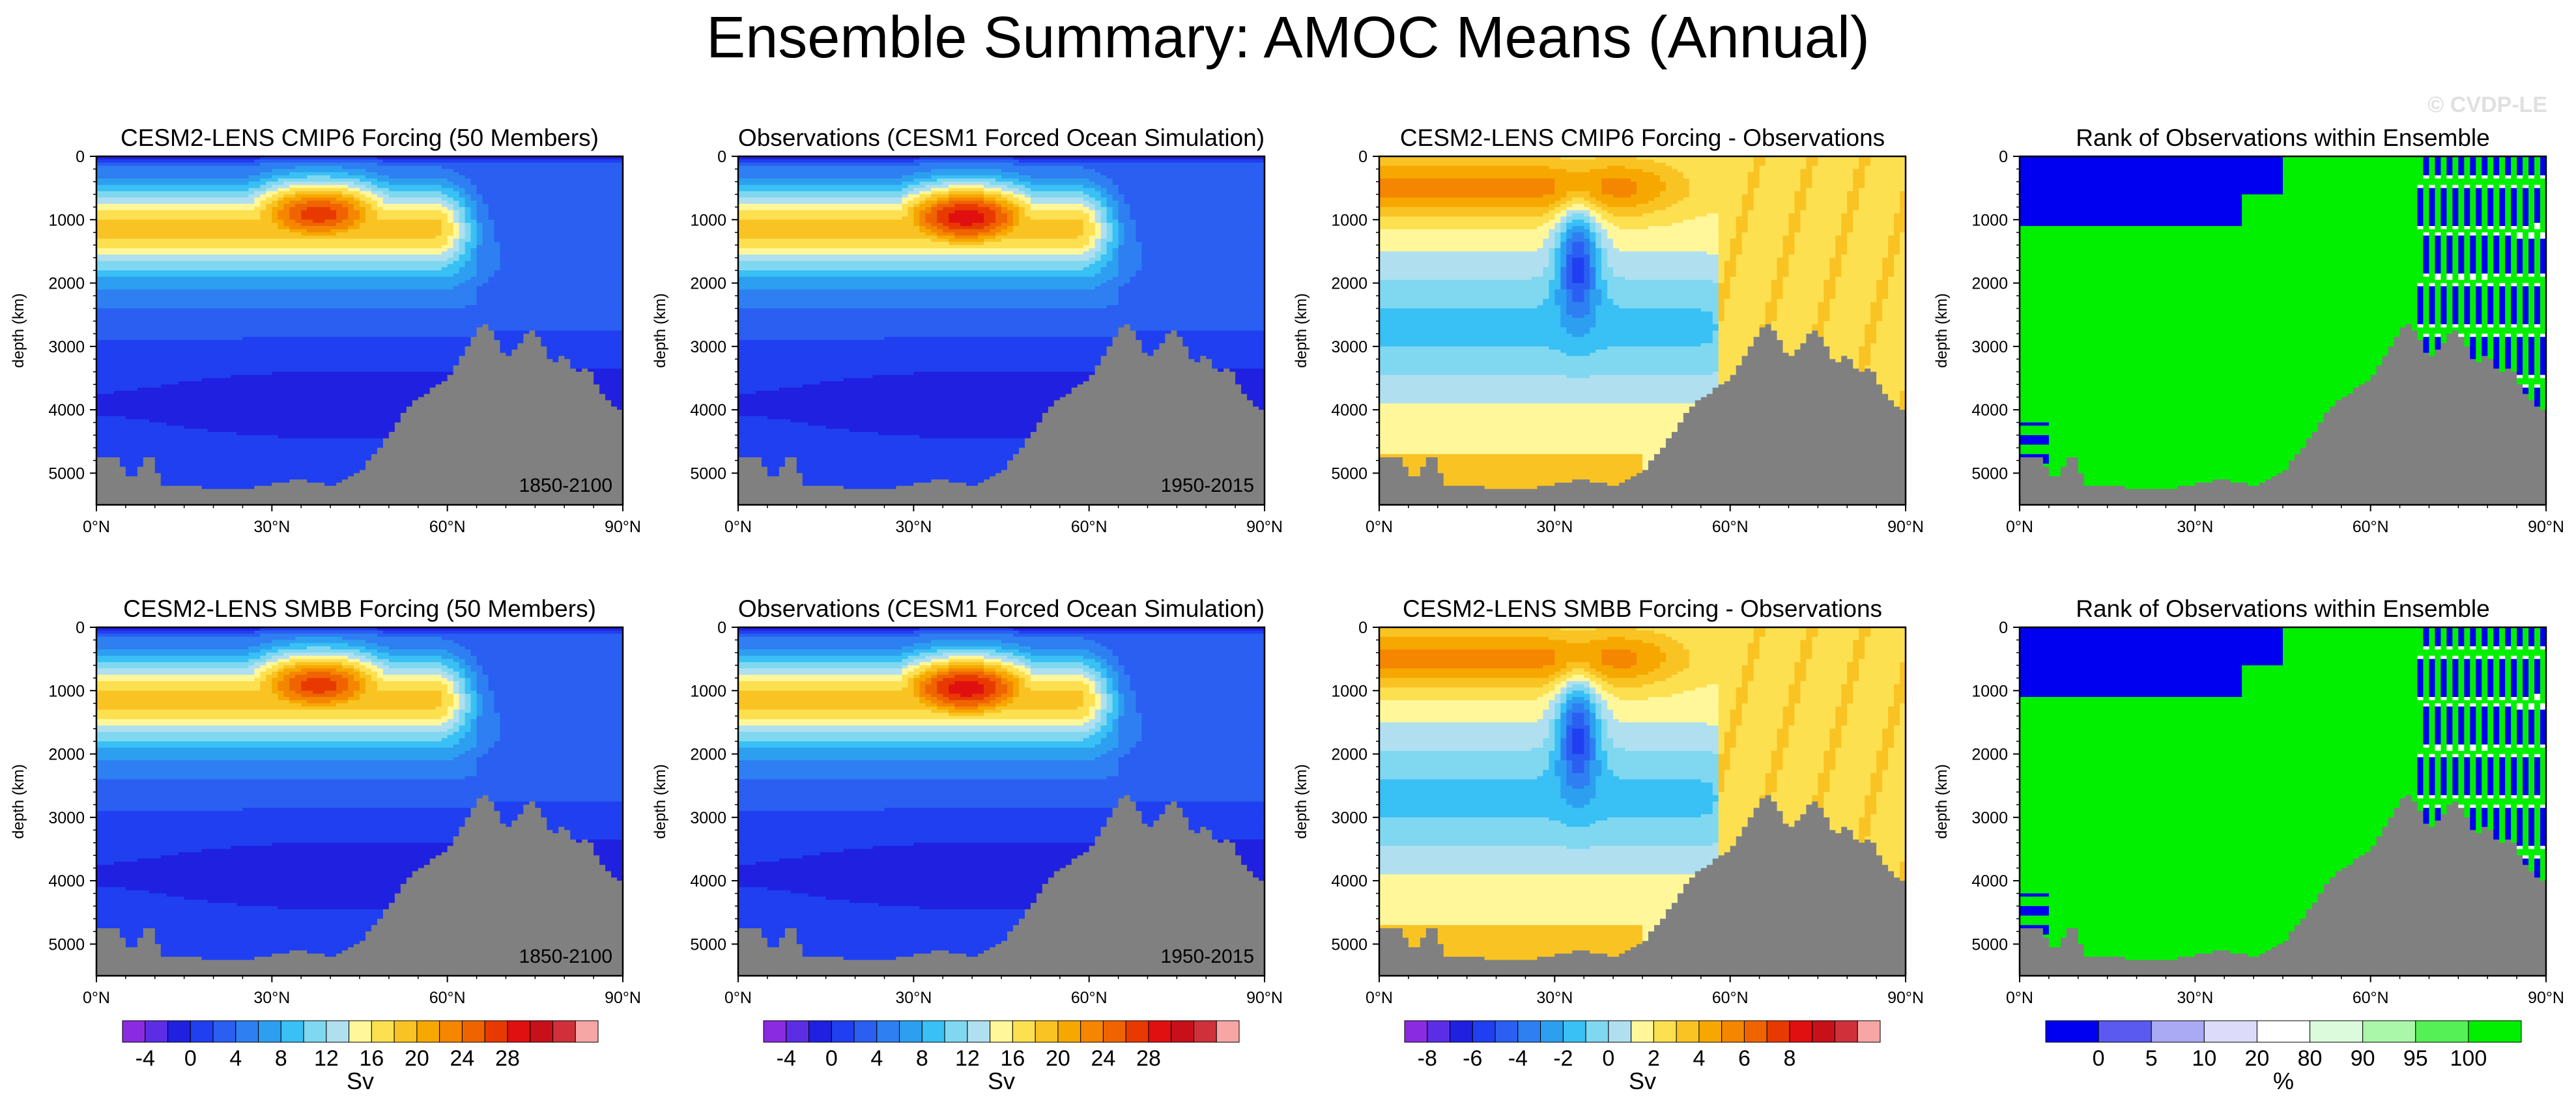 The width and height of the screenshot is (2576, 1108). I want to click on colorbar-tick-label: 6, so click(1744, 1058).